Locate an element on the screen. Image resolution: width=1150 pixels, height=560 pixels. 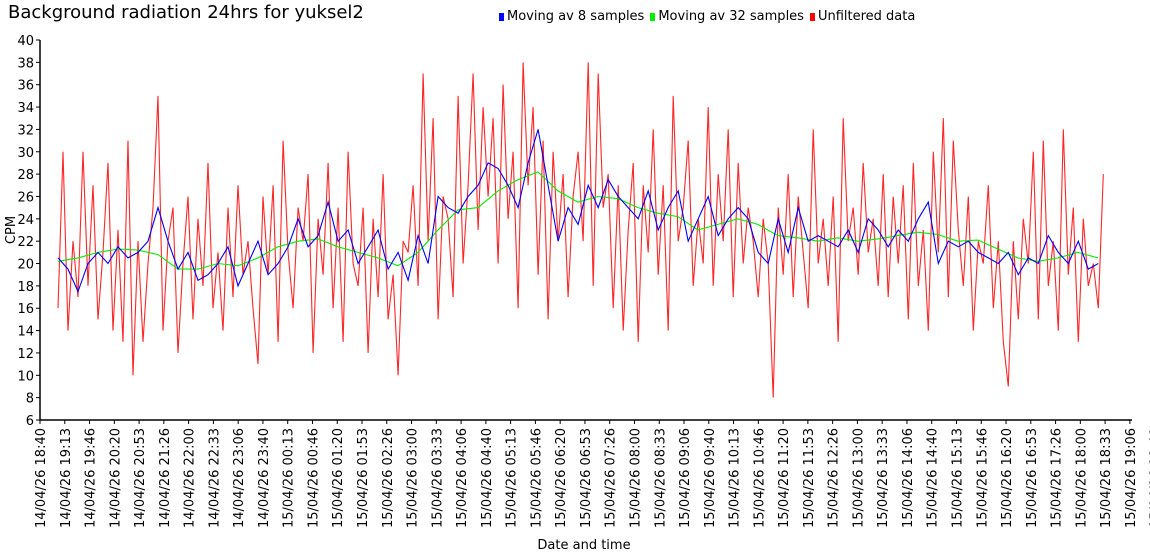
y-tick-label: 6 is located at coordinates (30, 421).